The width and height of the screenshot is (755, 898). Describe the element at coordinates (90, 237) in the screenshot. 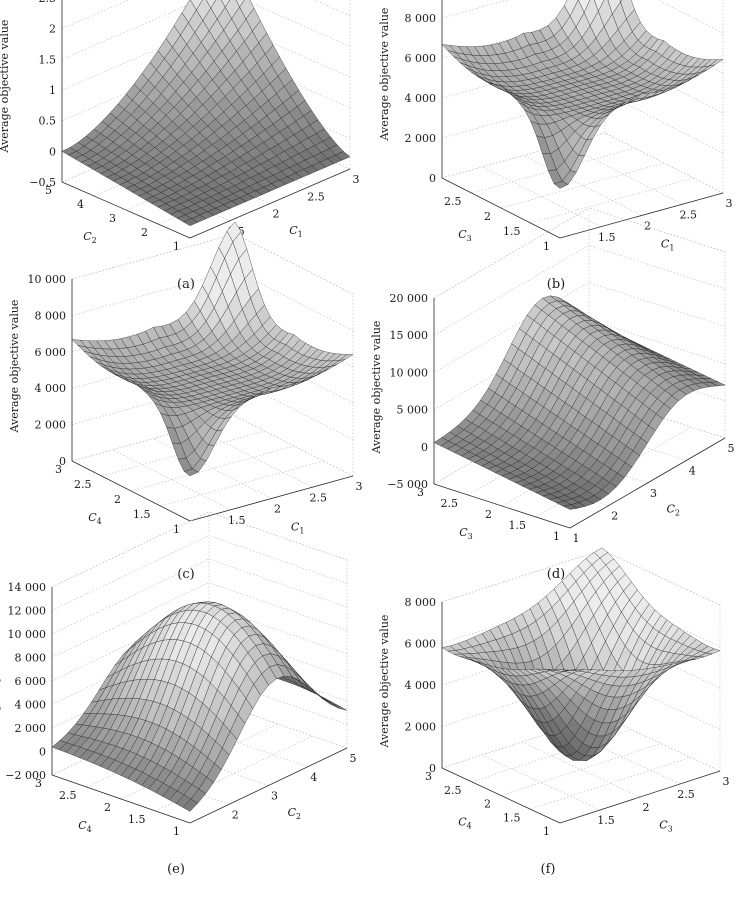

I see `y-axis-label: C2` at that location.